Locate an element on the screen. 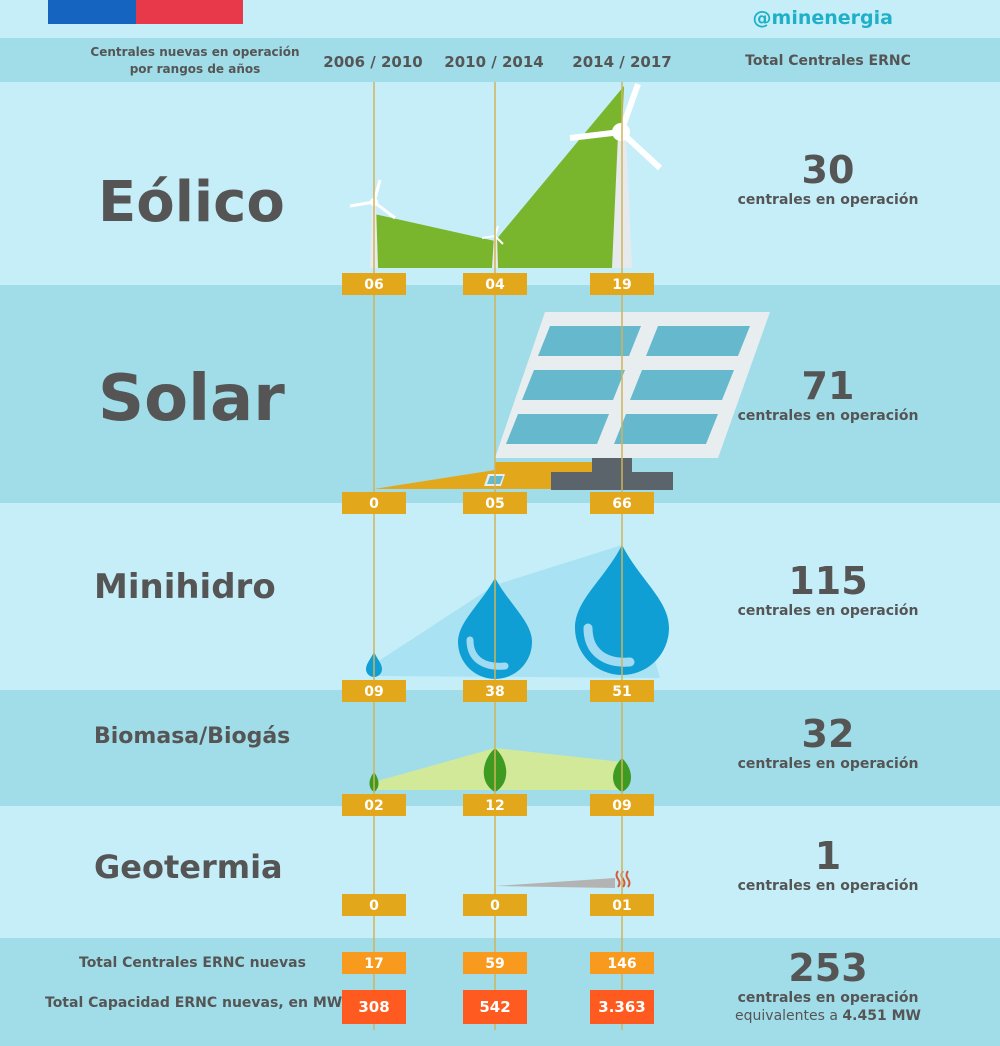  value-3-0-label: 02 is located at coordinates (373, 806).